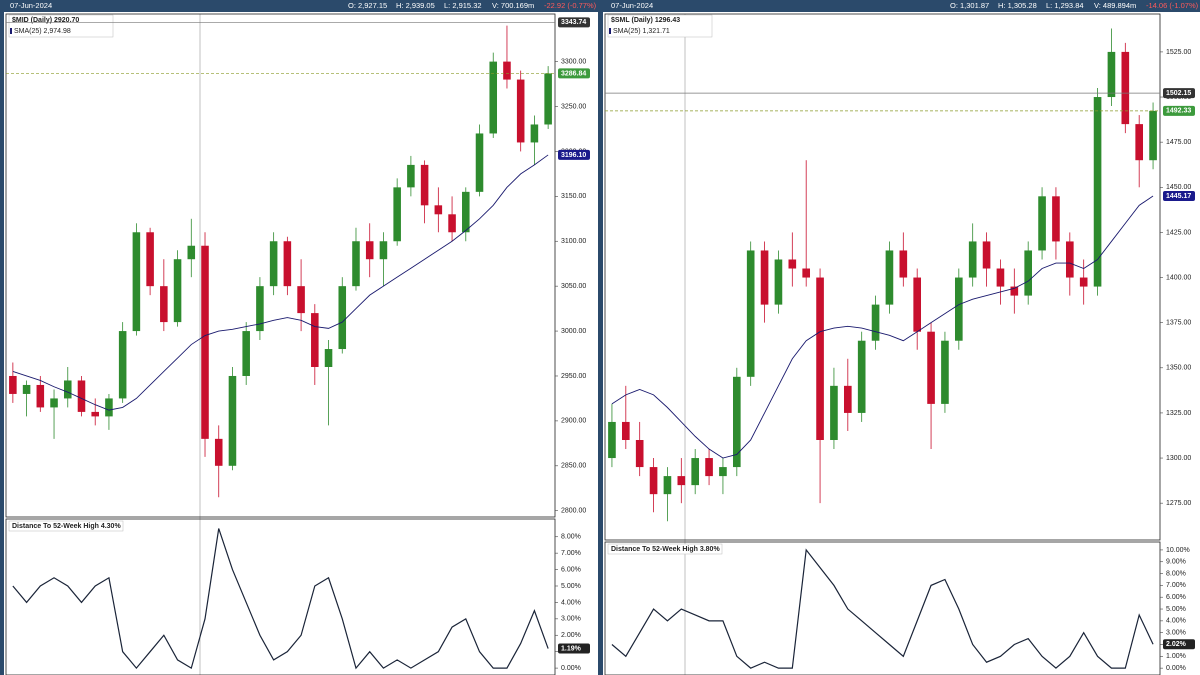 The image size is (1200, 675). What do you see at coordinates (513, 5) in the screenshot?
I see `header-ohlcv: V: 700.169m` at bounding box center [513, 5].